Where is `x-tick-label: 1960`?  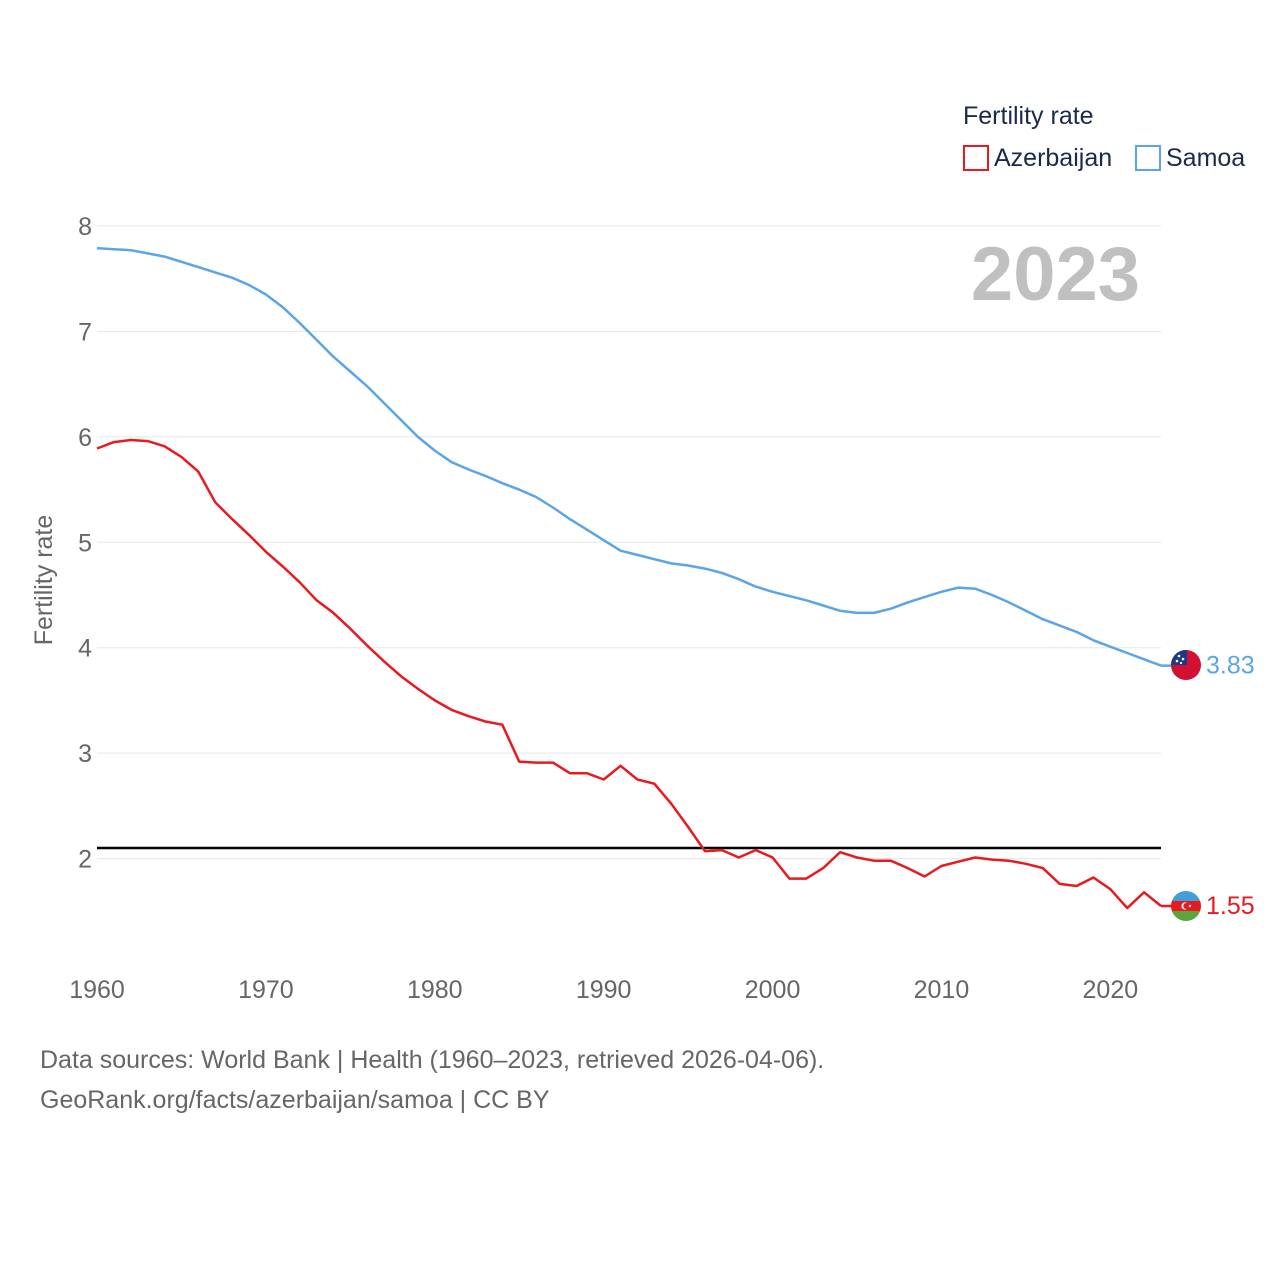 x-tick-label: 1960 is located at coordinates (97, 990).